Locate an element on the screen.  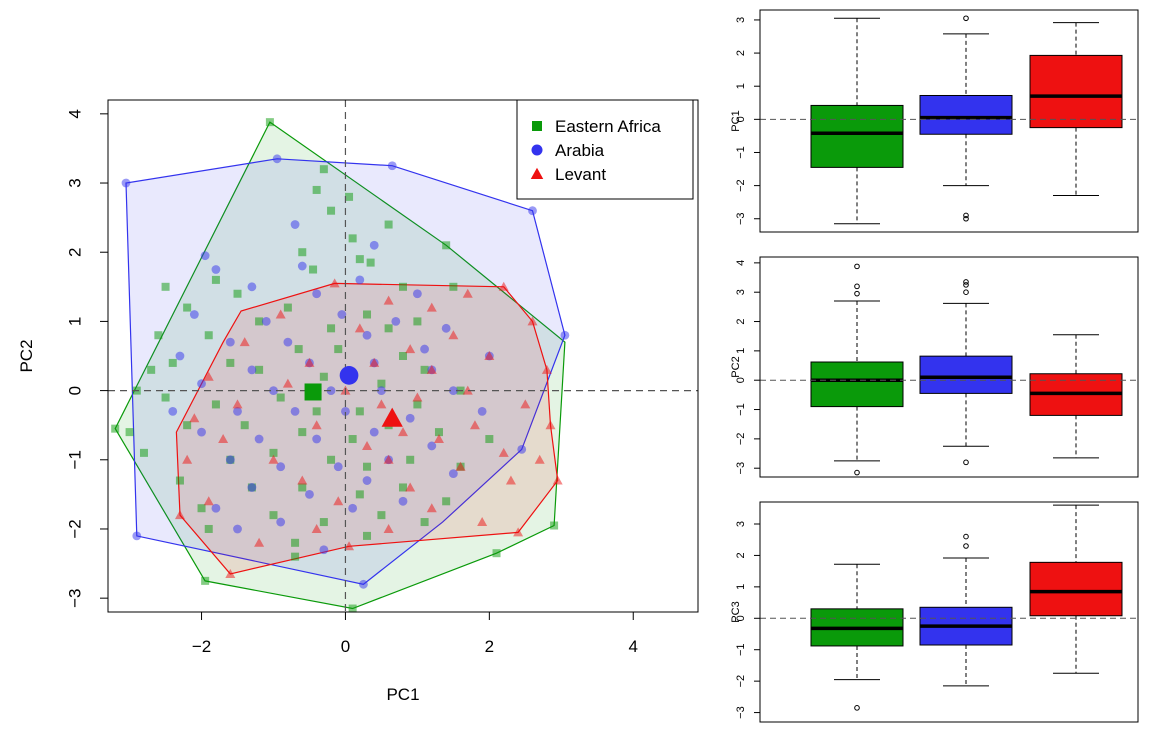
boxplot-pc2: −3 −2 −1 0 1 2 3 4 PC2 is located at coordinates (934, 367).